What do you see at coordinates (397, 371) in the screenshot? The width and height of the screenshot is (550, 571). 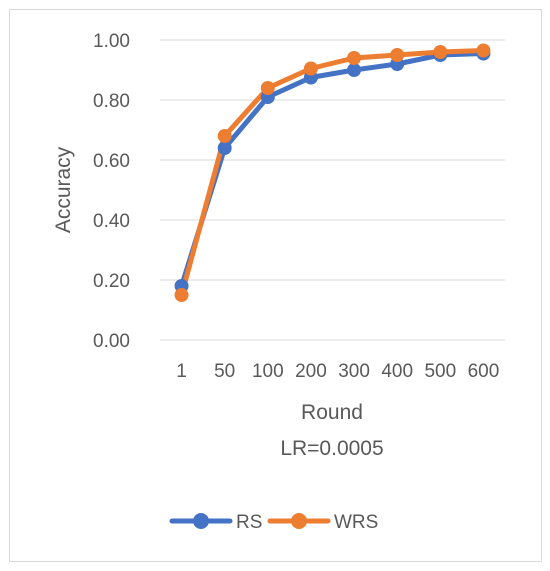 I see `x-tick-label: 400` at bounding box center [397, 371].